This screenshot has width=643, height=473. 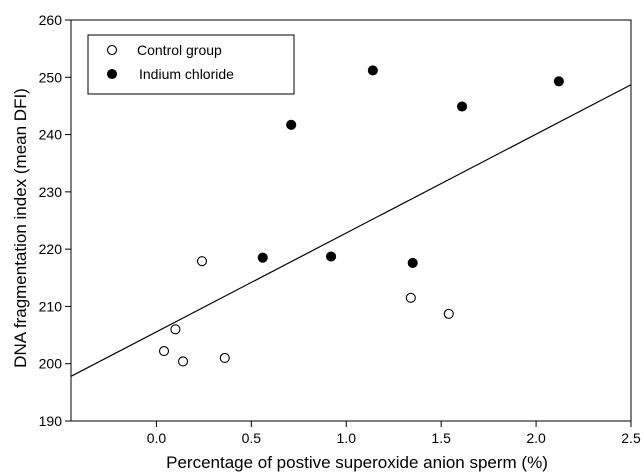 What do you see at coordinates (157, 438) in the screenshot?
I see `x-tick-label: 0.0` at bounding box center [157, 438].